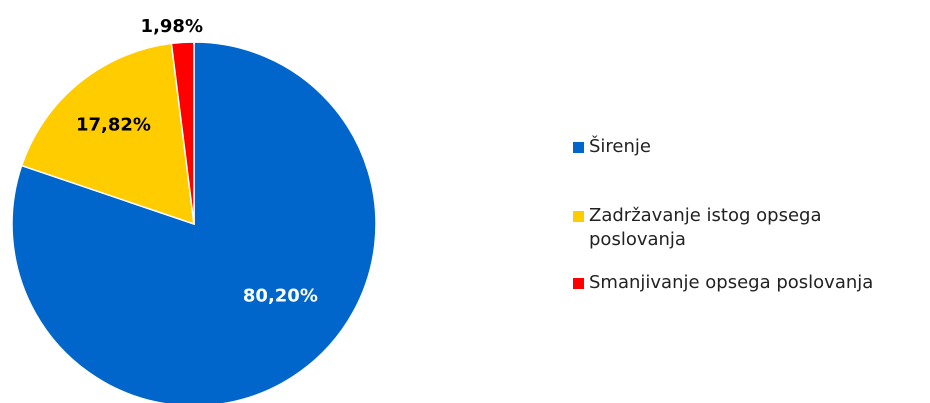  I want to click on legend-item: Zadržavanje istog opsega poslovanja, so click(748, 228).